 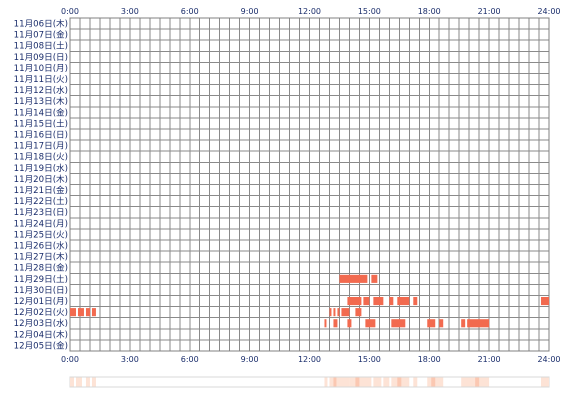 What do you see at coordinates (41, 112) in the screenshot?
I see `row-label: 11月14日(金)` at bounding box center [41, 112].